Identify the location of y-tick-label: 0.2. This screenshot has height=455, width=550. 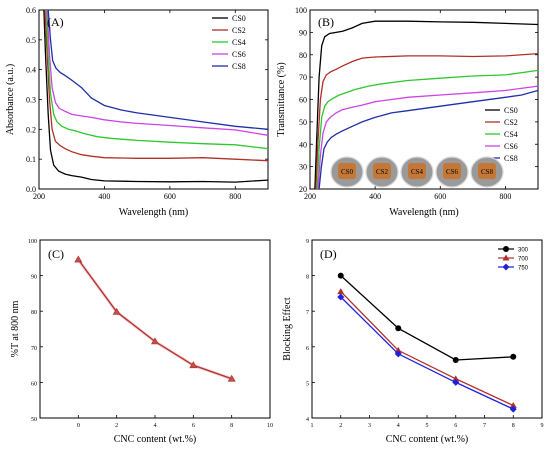
(31, 129).